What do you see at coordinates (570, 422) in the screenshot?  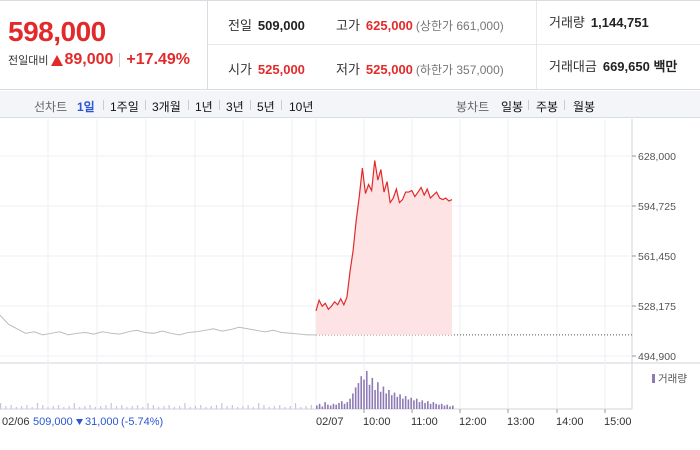 I see `x-tick-label: 14:00` at bounding box center [570, 422].